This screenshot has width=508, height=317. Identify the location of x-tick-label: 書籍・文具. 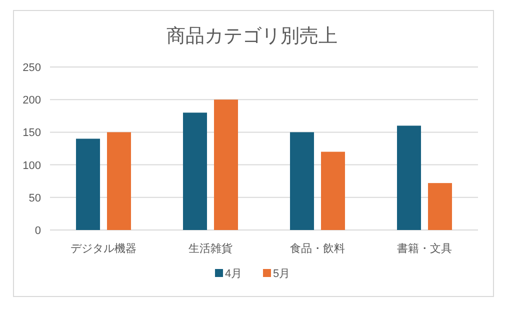
(424, 248).